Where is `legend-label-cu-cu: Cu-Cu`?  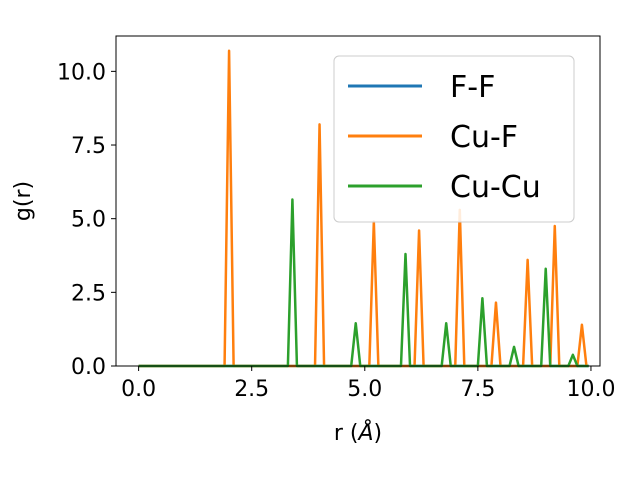
legend-label-cu-cu: Cu-Cu is located at coordinates (495, 187).